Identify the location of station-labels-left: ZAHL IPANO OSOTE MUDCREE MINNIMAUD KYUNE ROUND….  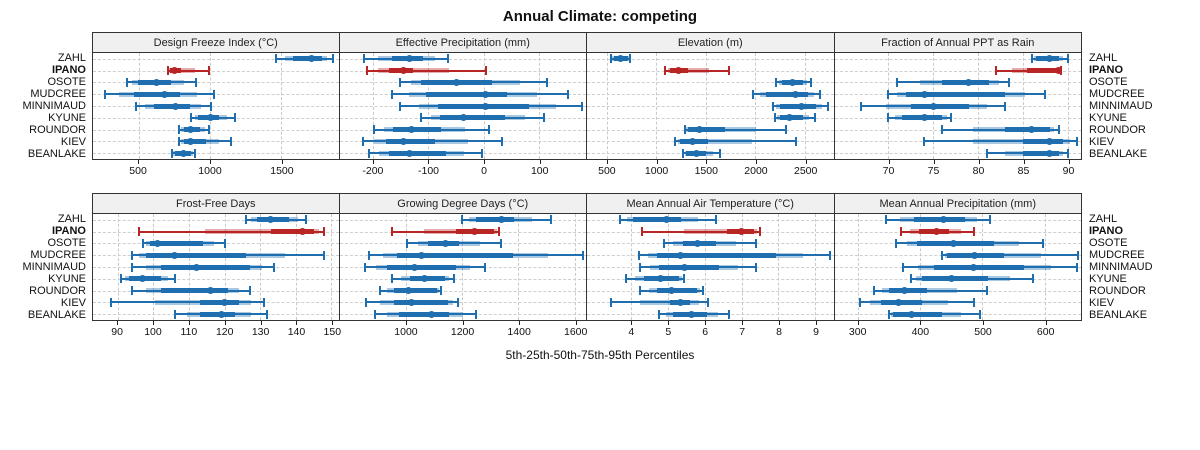
(47, 106).